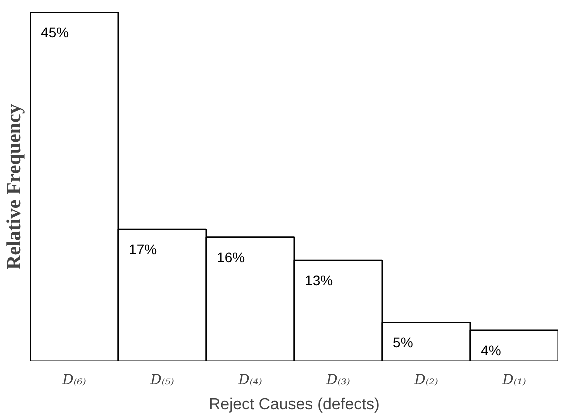  I want to click on data-label: 45%, so click(55, 32).